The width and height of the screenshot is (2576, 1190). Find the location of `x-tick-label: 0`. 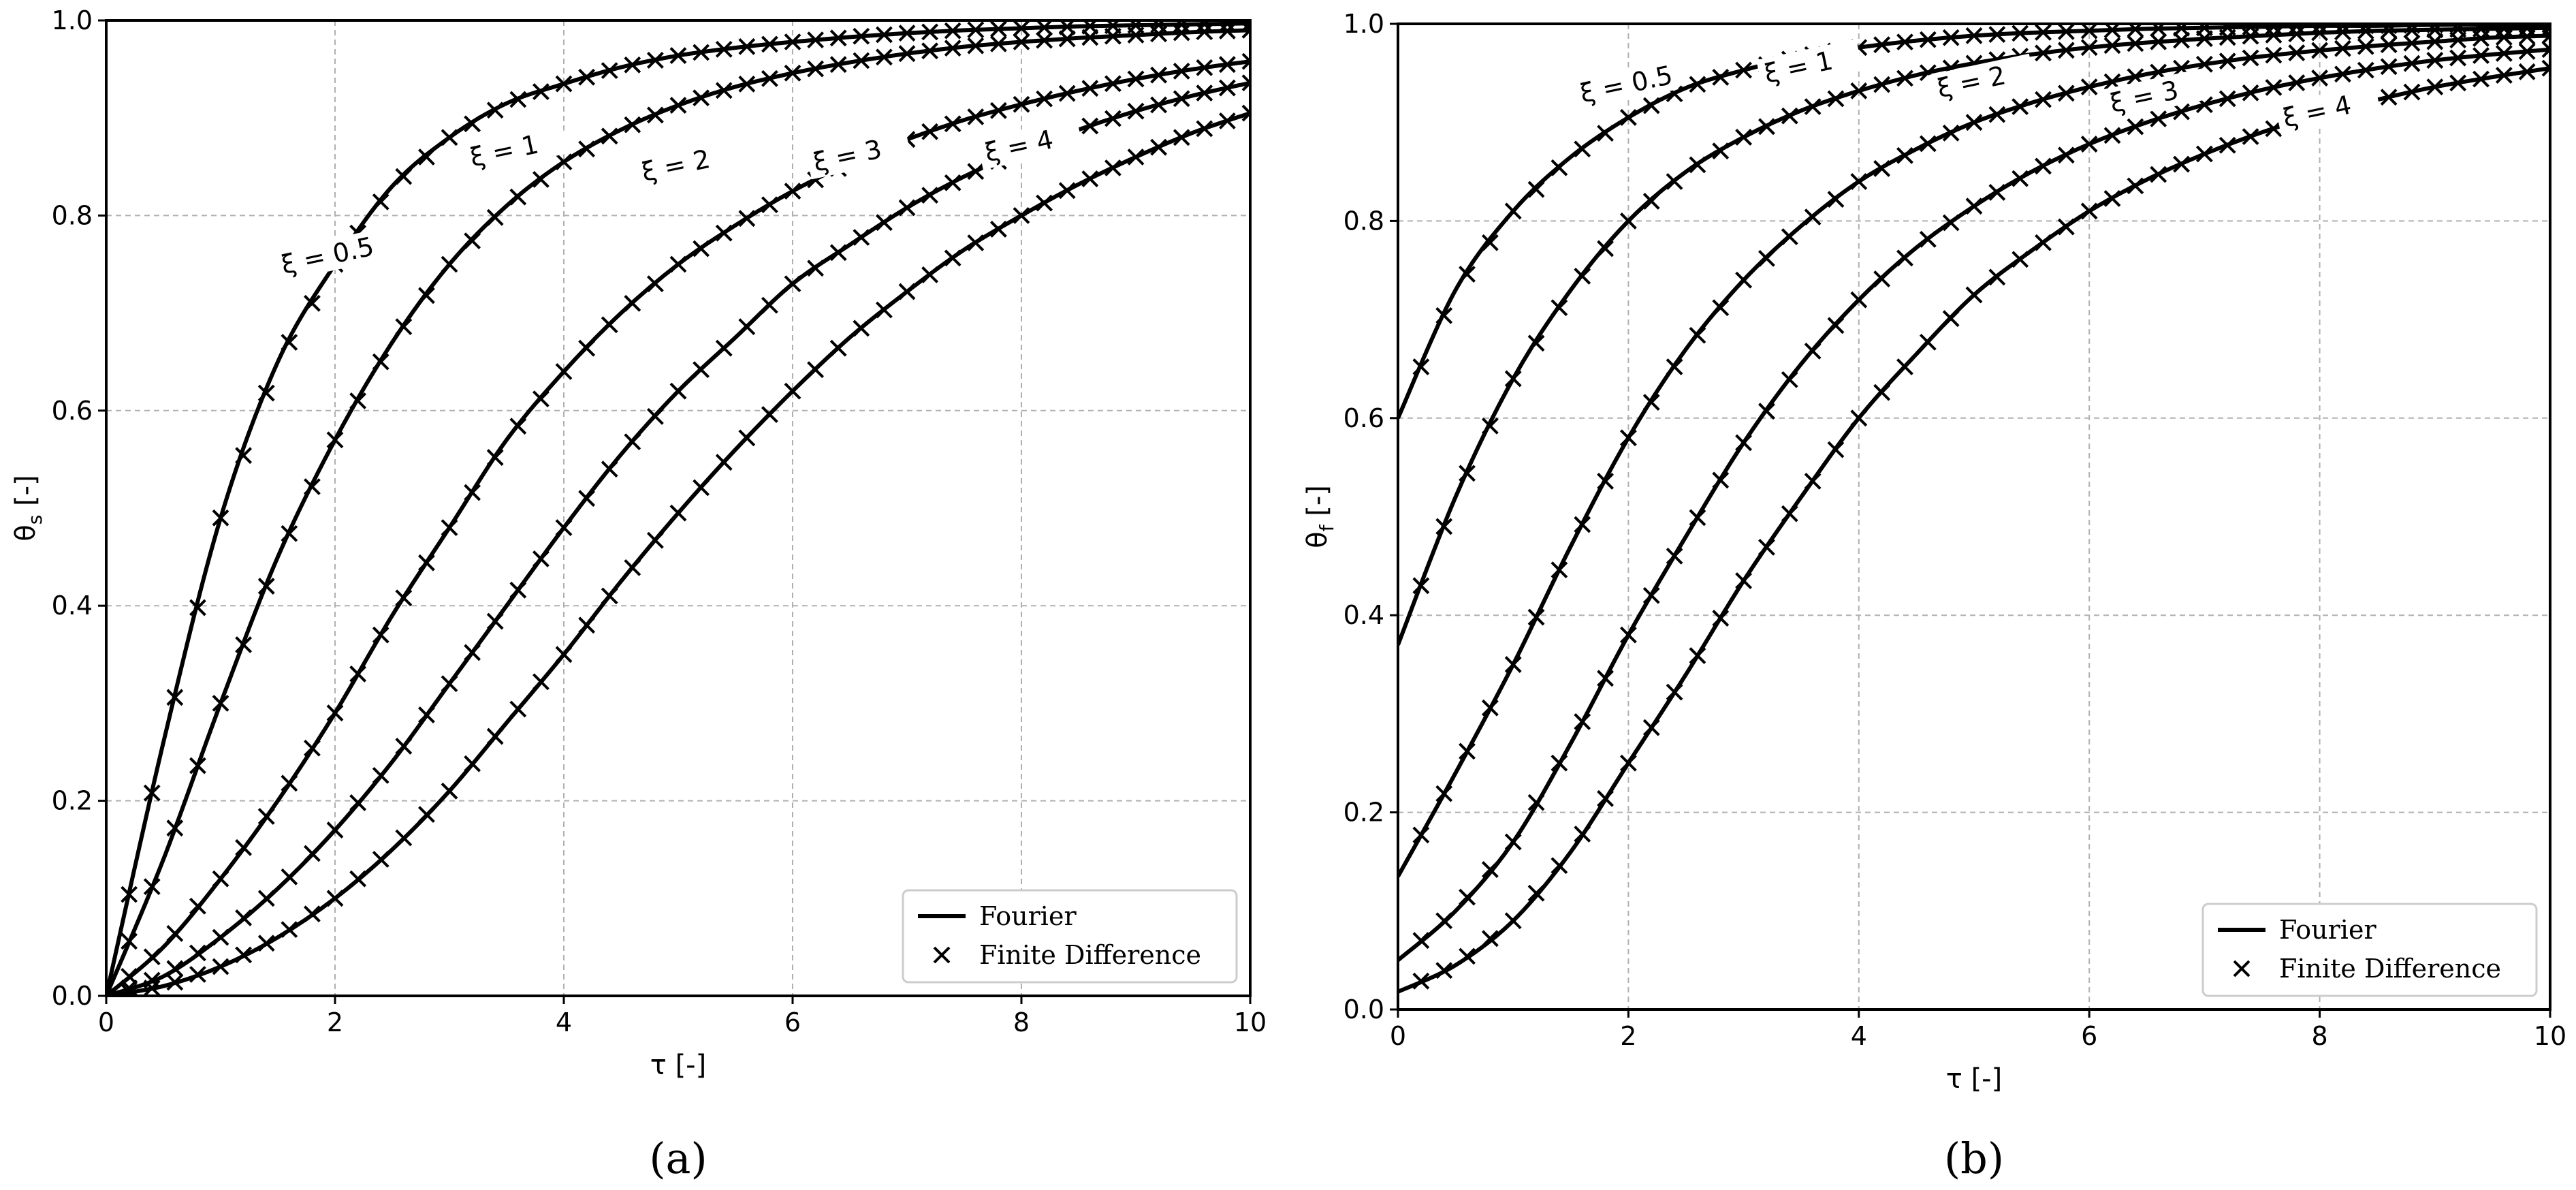

x-tick-label: 0 is located at coordinates (1398, 1036).